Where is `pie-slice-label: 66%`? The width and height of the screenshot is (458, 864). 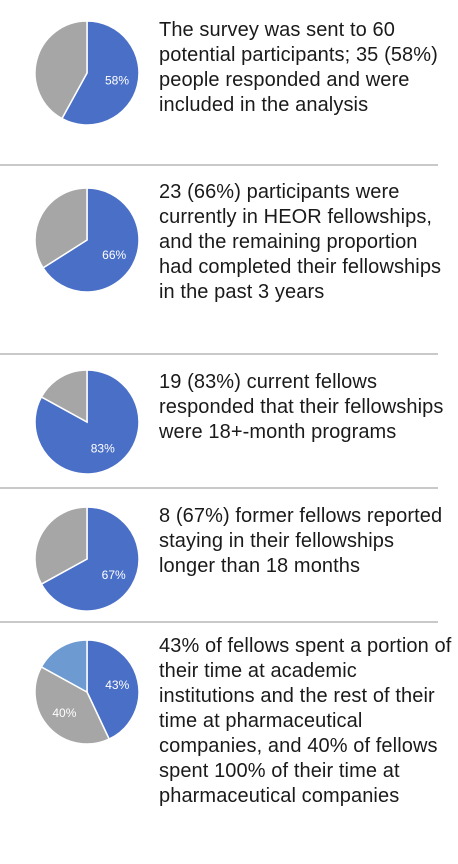
pie-slice-label: 66% is located at coordinates (114, 255).